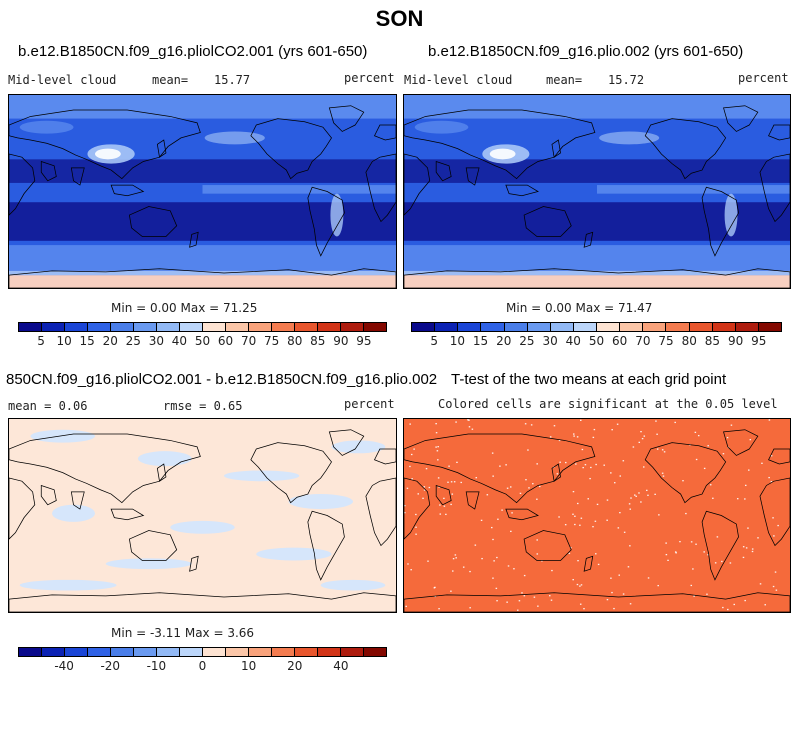 This screenshot has width=799, height=733. Describe the element at coordinates (564, 80) in the screenshot. I see `panel2-mean-label: mean=` at that location.